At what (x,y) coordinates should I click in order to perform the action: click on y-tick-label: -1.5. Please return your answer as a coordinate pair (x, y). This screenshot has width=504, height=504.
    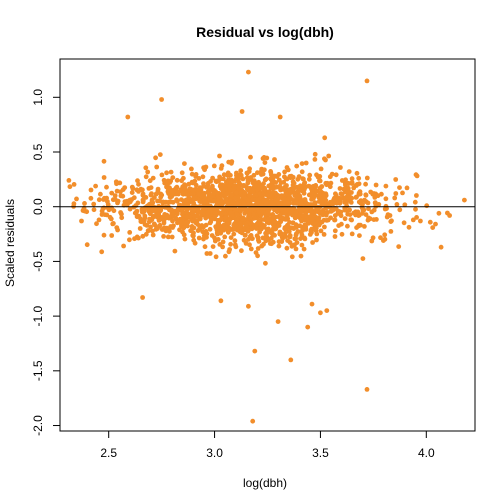
    Looking at the image, I should click on (38, 370).